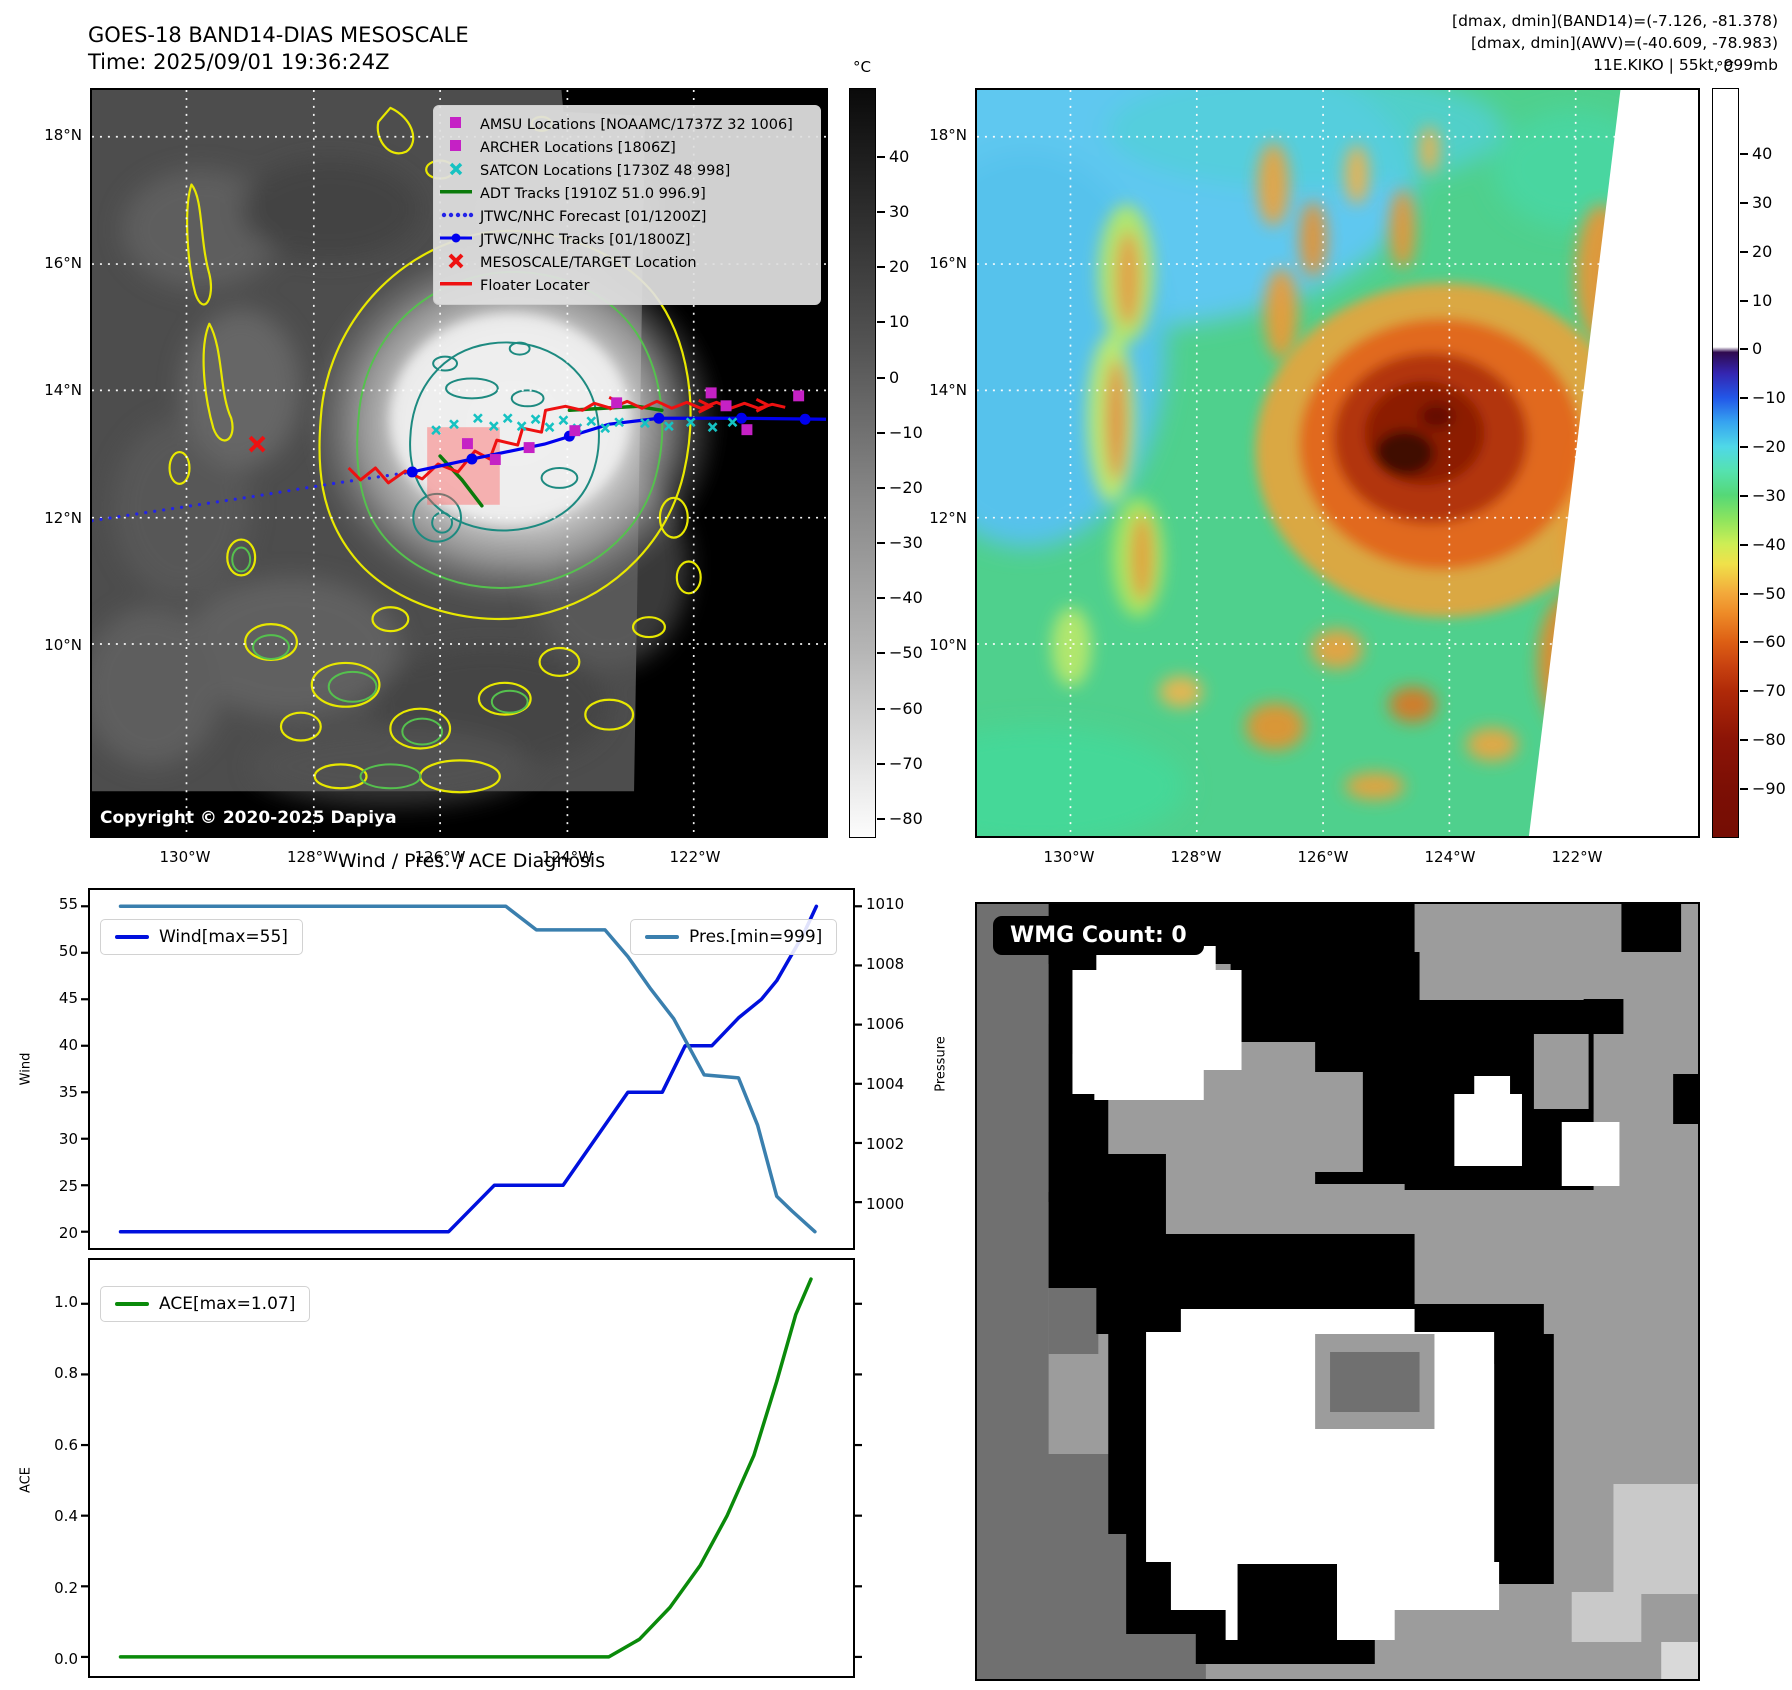  What do you see at coordinates (248, 818) in the screenshot?
I see `copyright-text: Copyright © 2020-2025 Dapiya` at bounding box center [248, 818].